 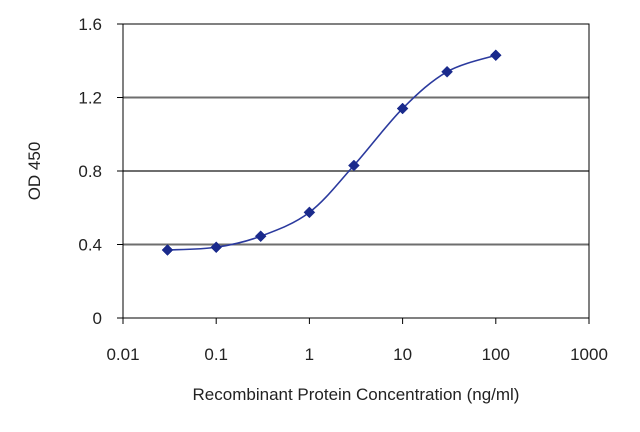 I want to click on x-tick-label-1: 0.1, so click(x=216, y=354).